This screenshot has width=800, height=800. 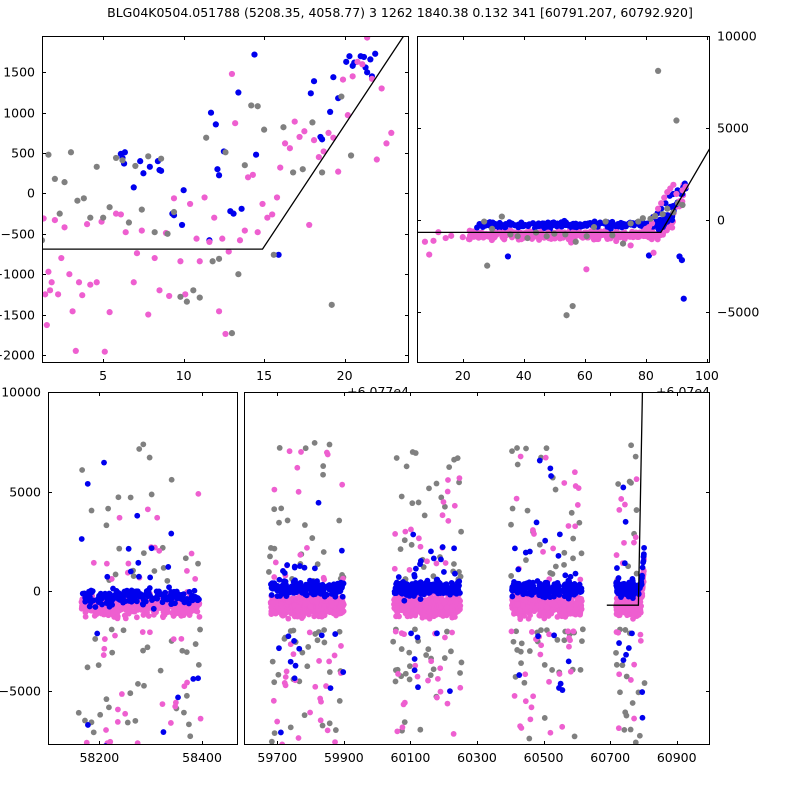 I want to click on tick-label: 10, so click(x=183, y=375).